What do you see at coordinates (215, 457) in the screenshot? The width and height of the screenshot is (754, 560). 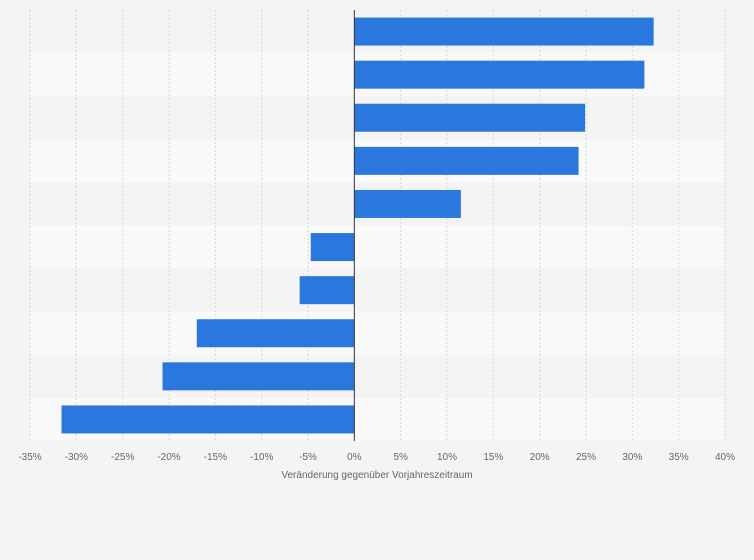 I see `x-tick-label: -15%` at bounding box center [215, 457].